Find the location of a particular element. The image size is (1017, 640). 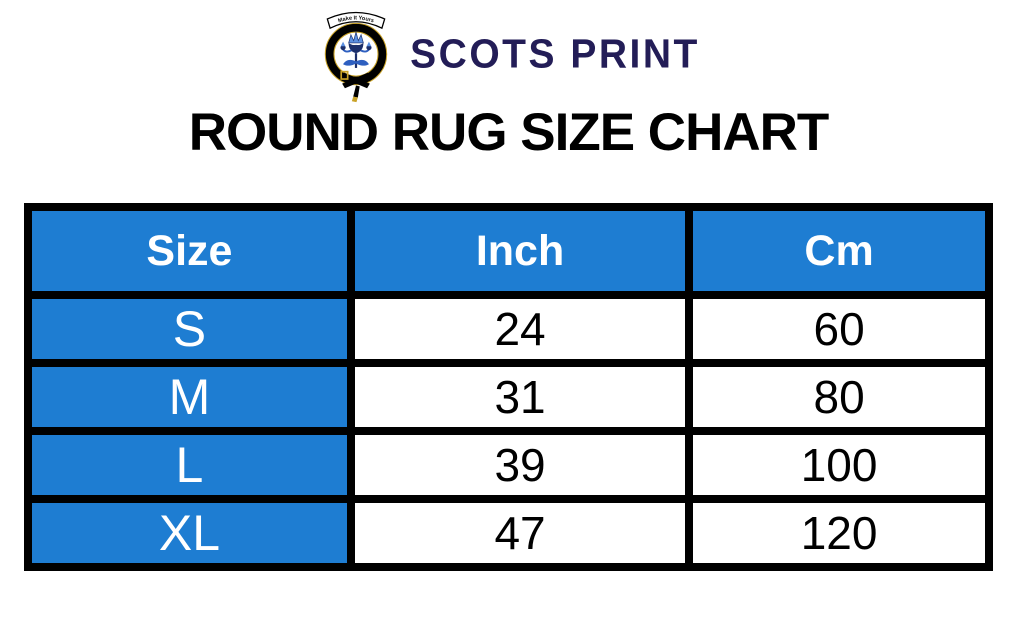

cm-cell: 80 is located at coordinates (839, 397).